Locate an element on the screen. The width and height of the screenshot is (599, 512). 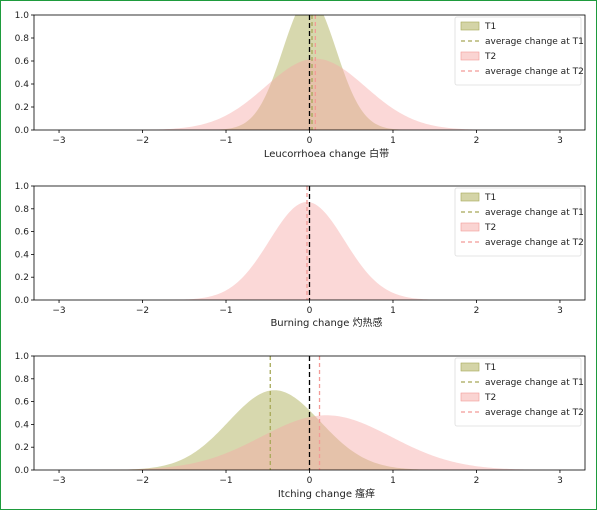
x-axis-label: Burning change 灼热感 is located at coordinates (326, 322).